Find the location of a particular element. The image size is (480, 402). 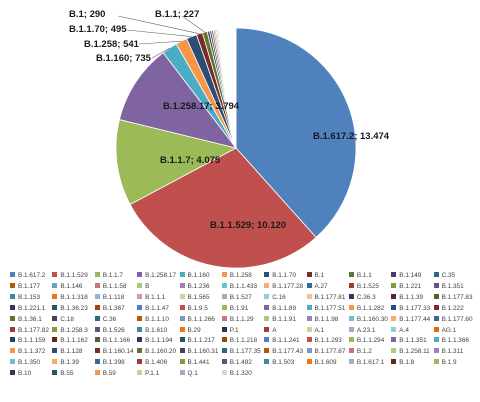

legend-item-B.1.1: B.1.1 is located at coordinates (360, 275).